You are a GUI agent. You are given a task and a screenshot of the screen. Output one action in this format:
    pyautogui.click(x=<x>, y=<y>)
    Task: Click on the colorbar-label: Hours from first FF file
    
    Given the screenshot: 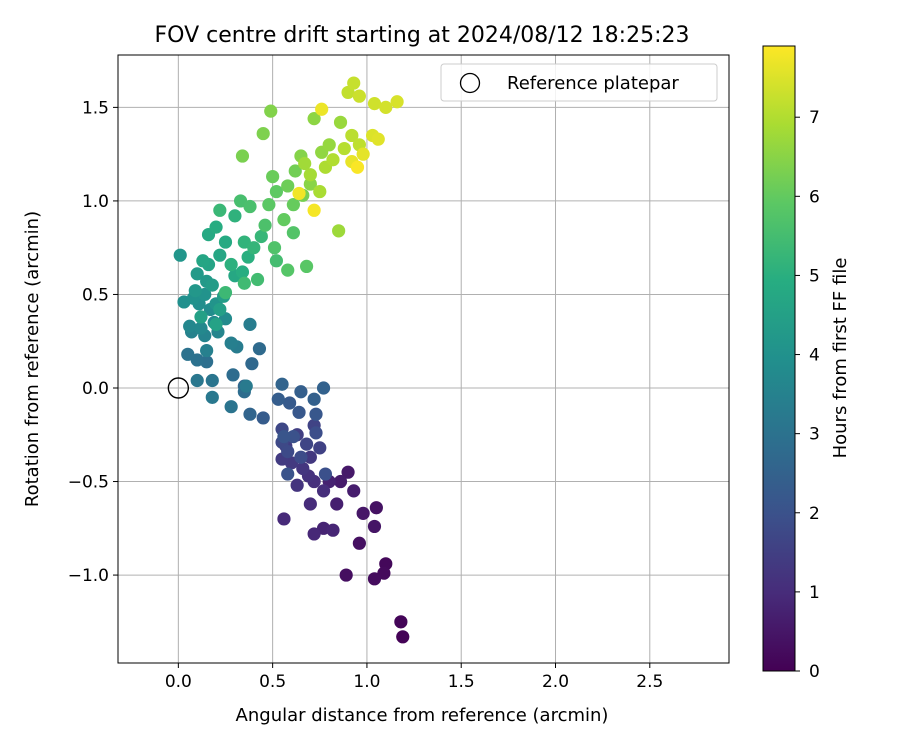 What is the action you would take?
    pyautogui.click(x=840, y=358)
    